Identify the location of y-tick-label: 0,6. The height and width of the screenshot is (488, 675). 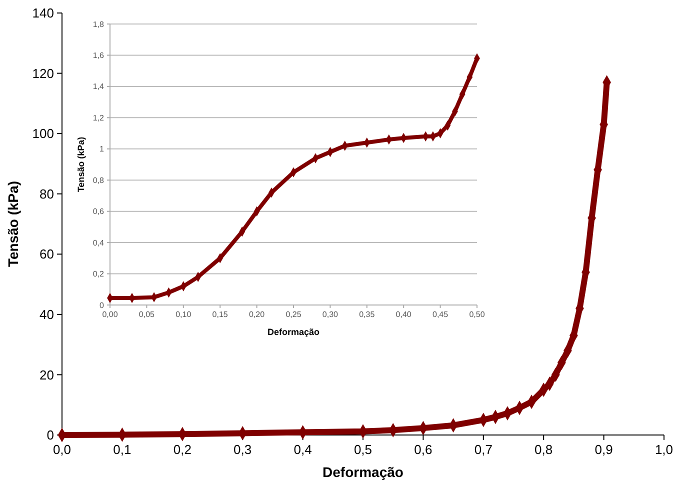
(98, 211).